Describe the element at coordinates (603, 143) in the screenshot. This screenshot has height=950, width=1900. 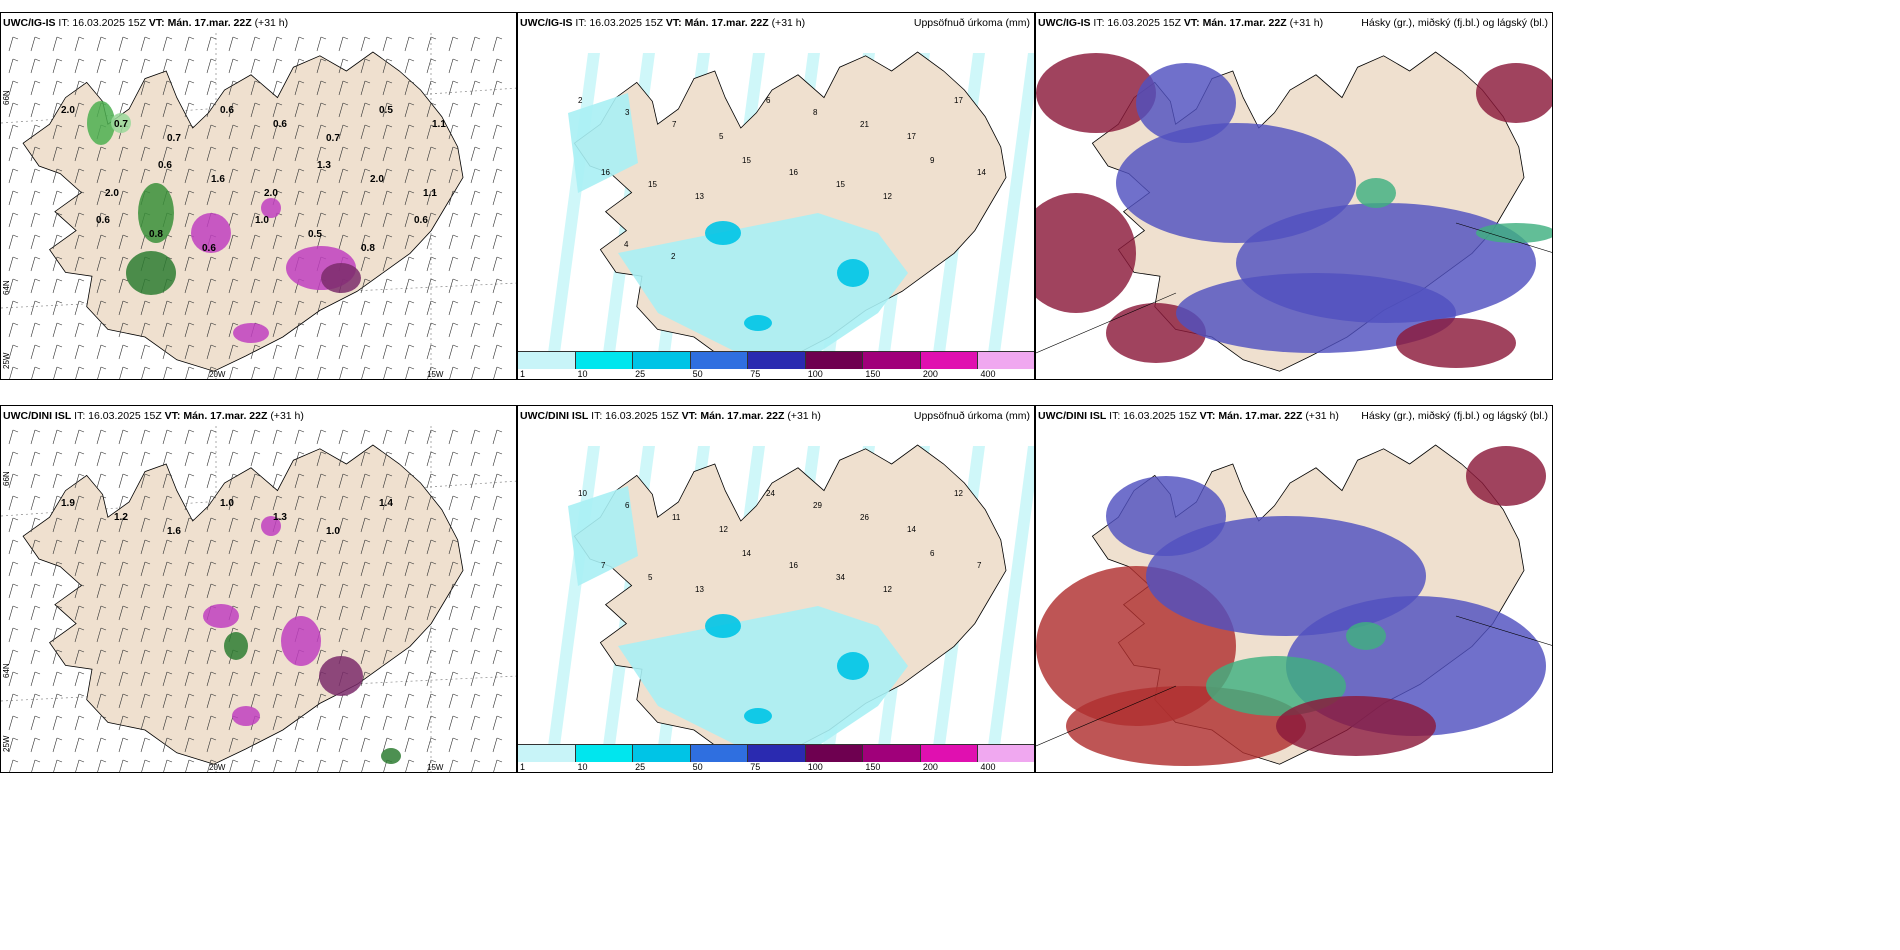
I see `precip-area` at that location.